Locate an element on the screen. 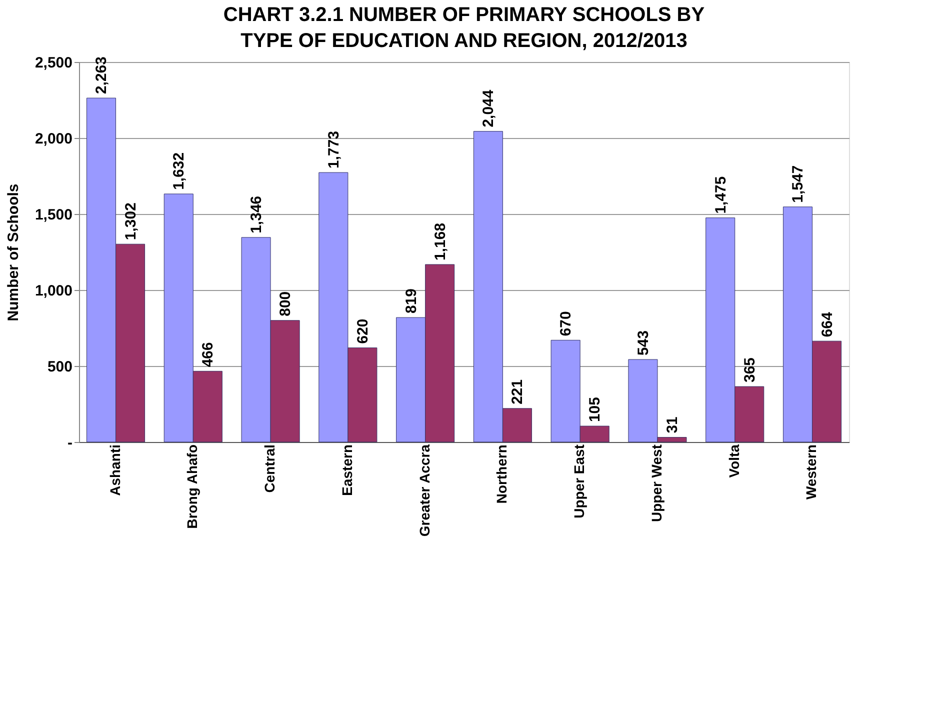 The image size is (951, 706). x-tick-label: Western is located at coordinates (811, 472).